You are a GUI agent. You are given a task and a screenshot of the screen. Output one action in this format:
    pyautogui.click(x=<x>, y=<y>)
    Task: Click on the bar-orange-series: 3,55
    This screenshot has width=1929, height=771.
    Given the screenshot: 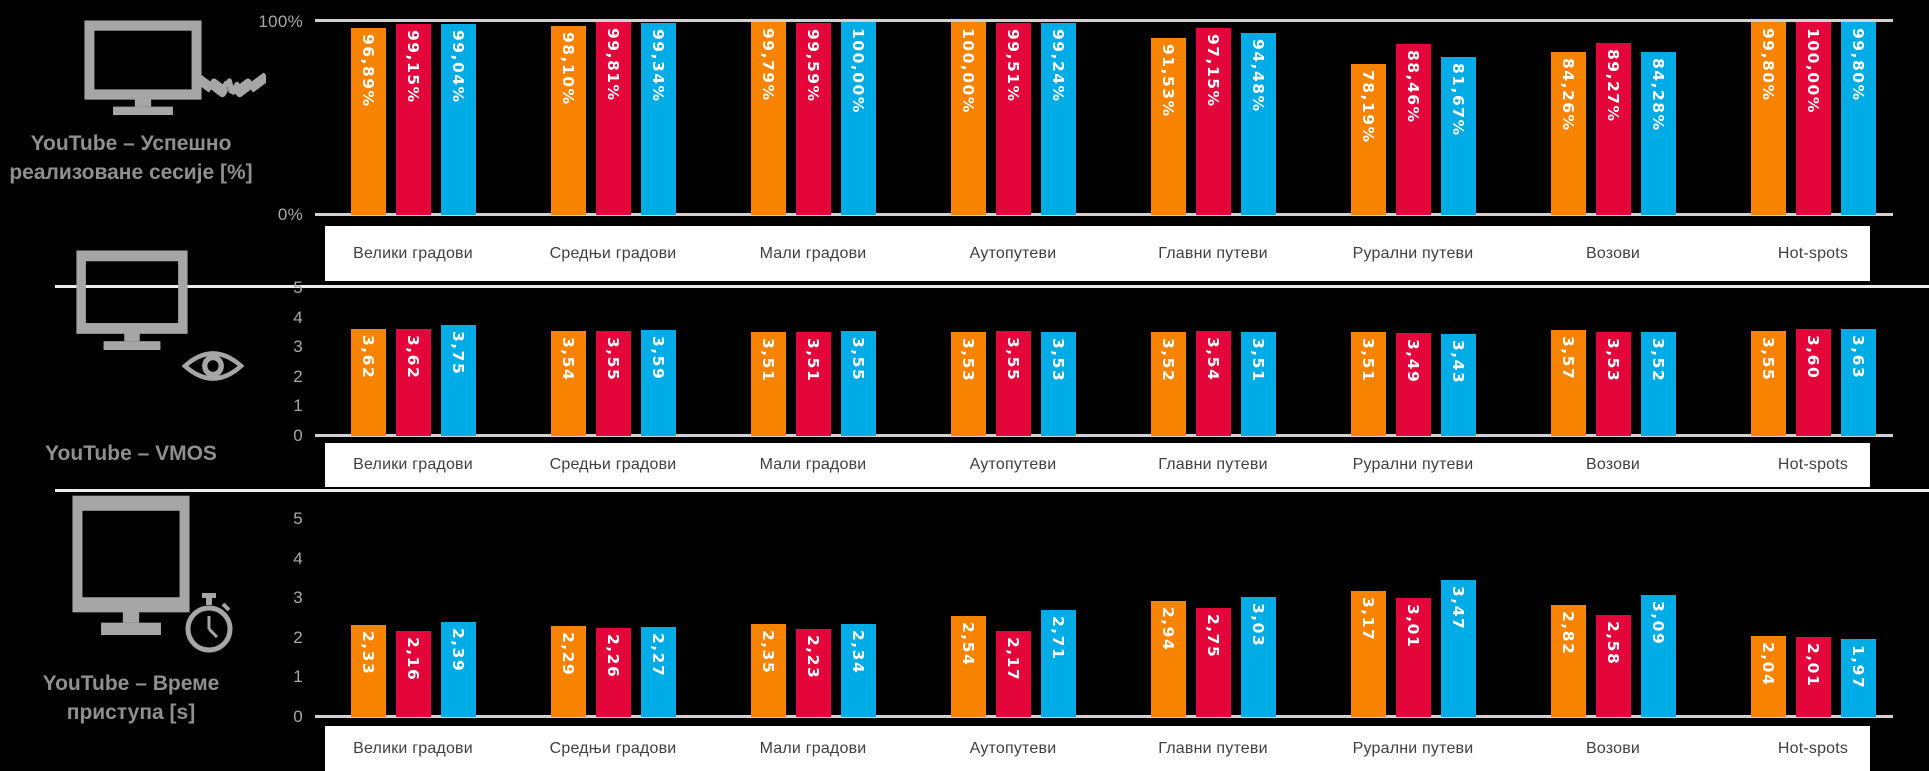 What is the action you would take?
    pyautogui.click(x=1768, y=383)
    